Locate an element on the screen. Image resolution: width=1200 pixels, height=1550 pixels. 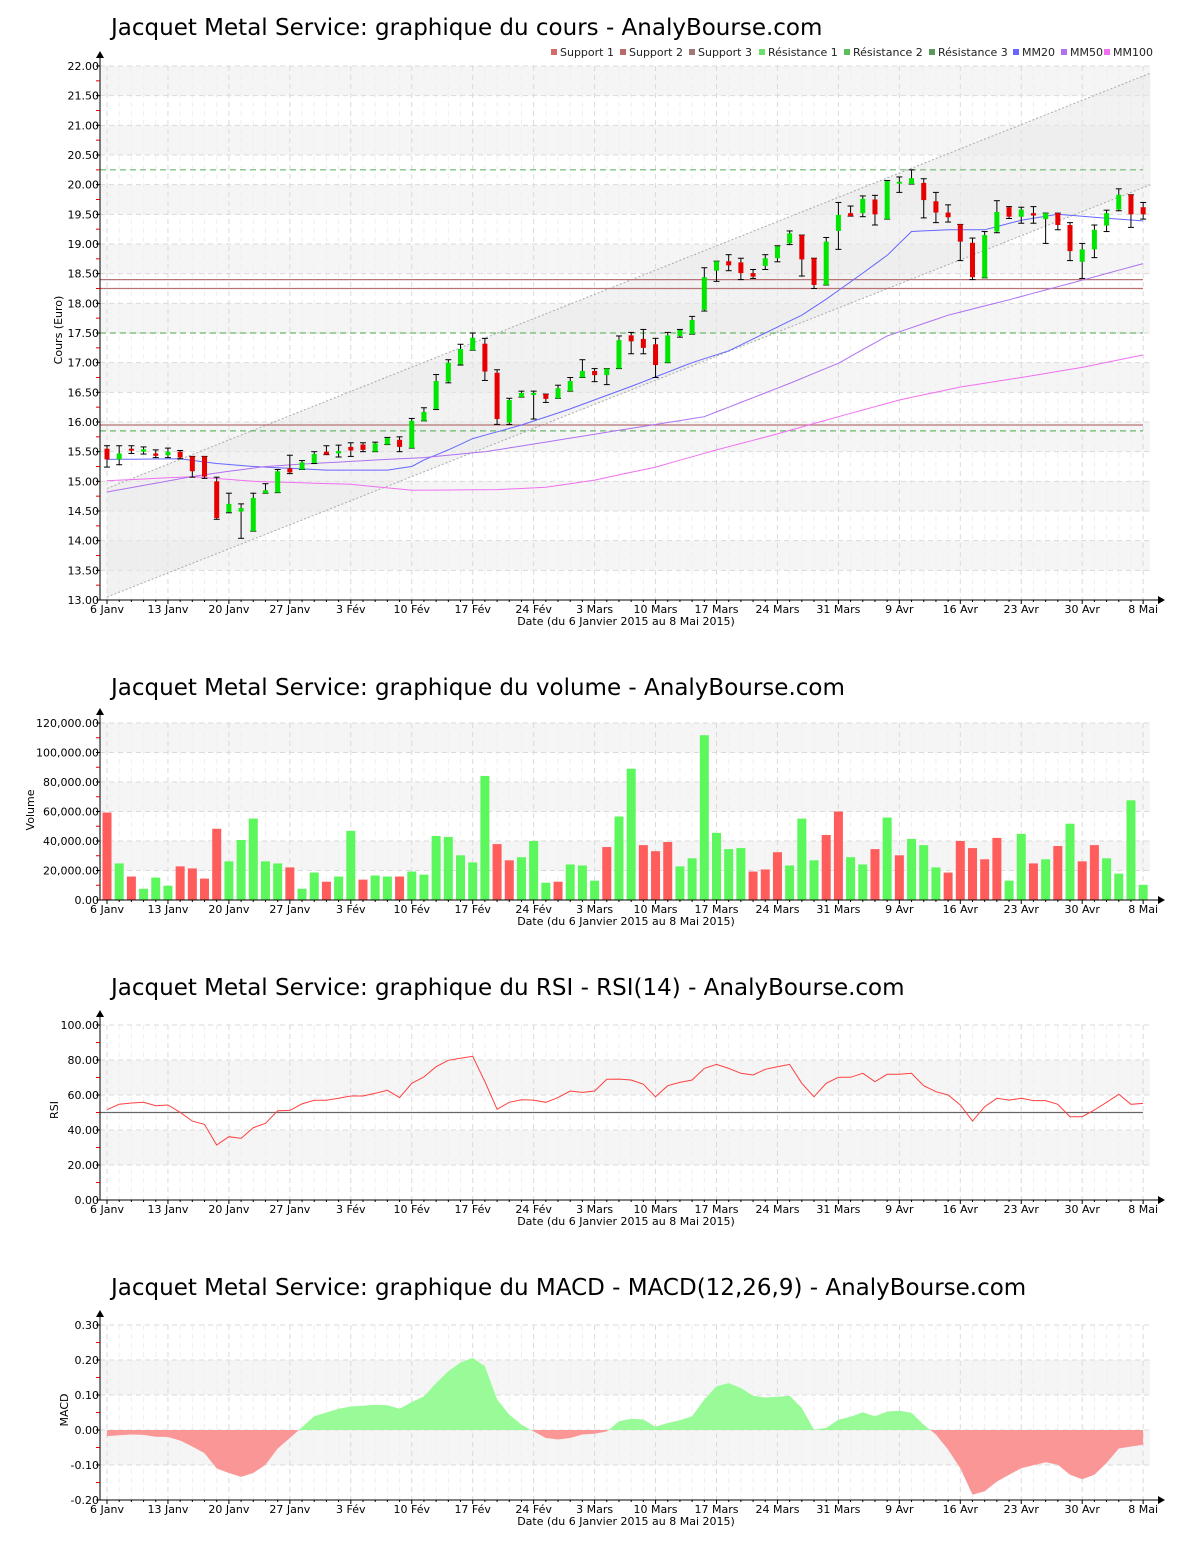
y-tick-label: 0.20 is located at coordinates (87, 1360).